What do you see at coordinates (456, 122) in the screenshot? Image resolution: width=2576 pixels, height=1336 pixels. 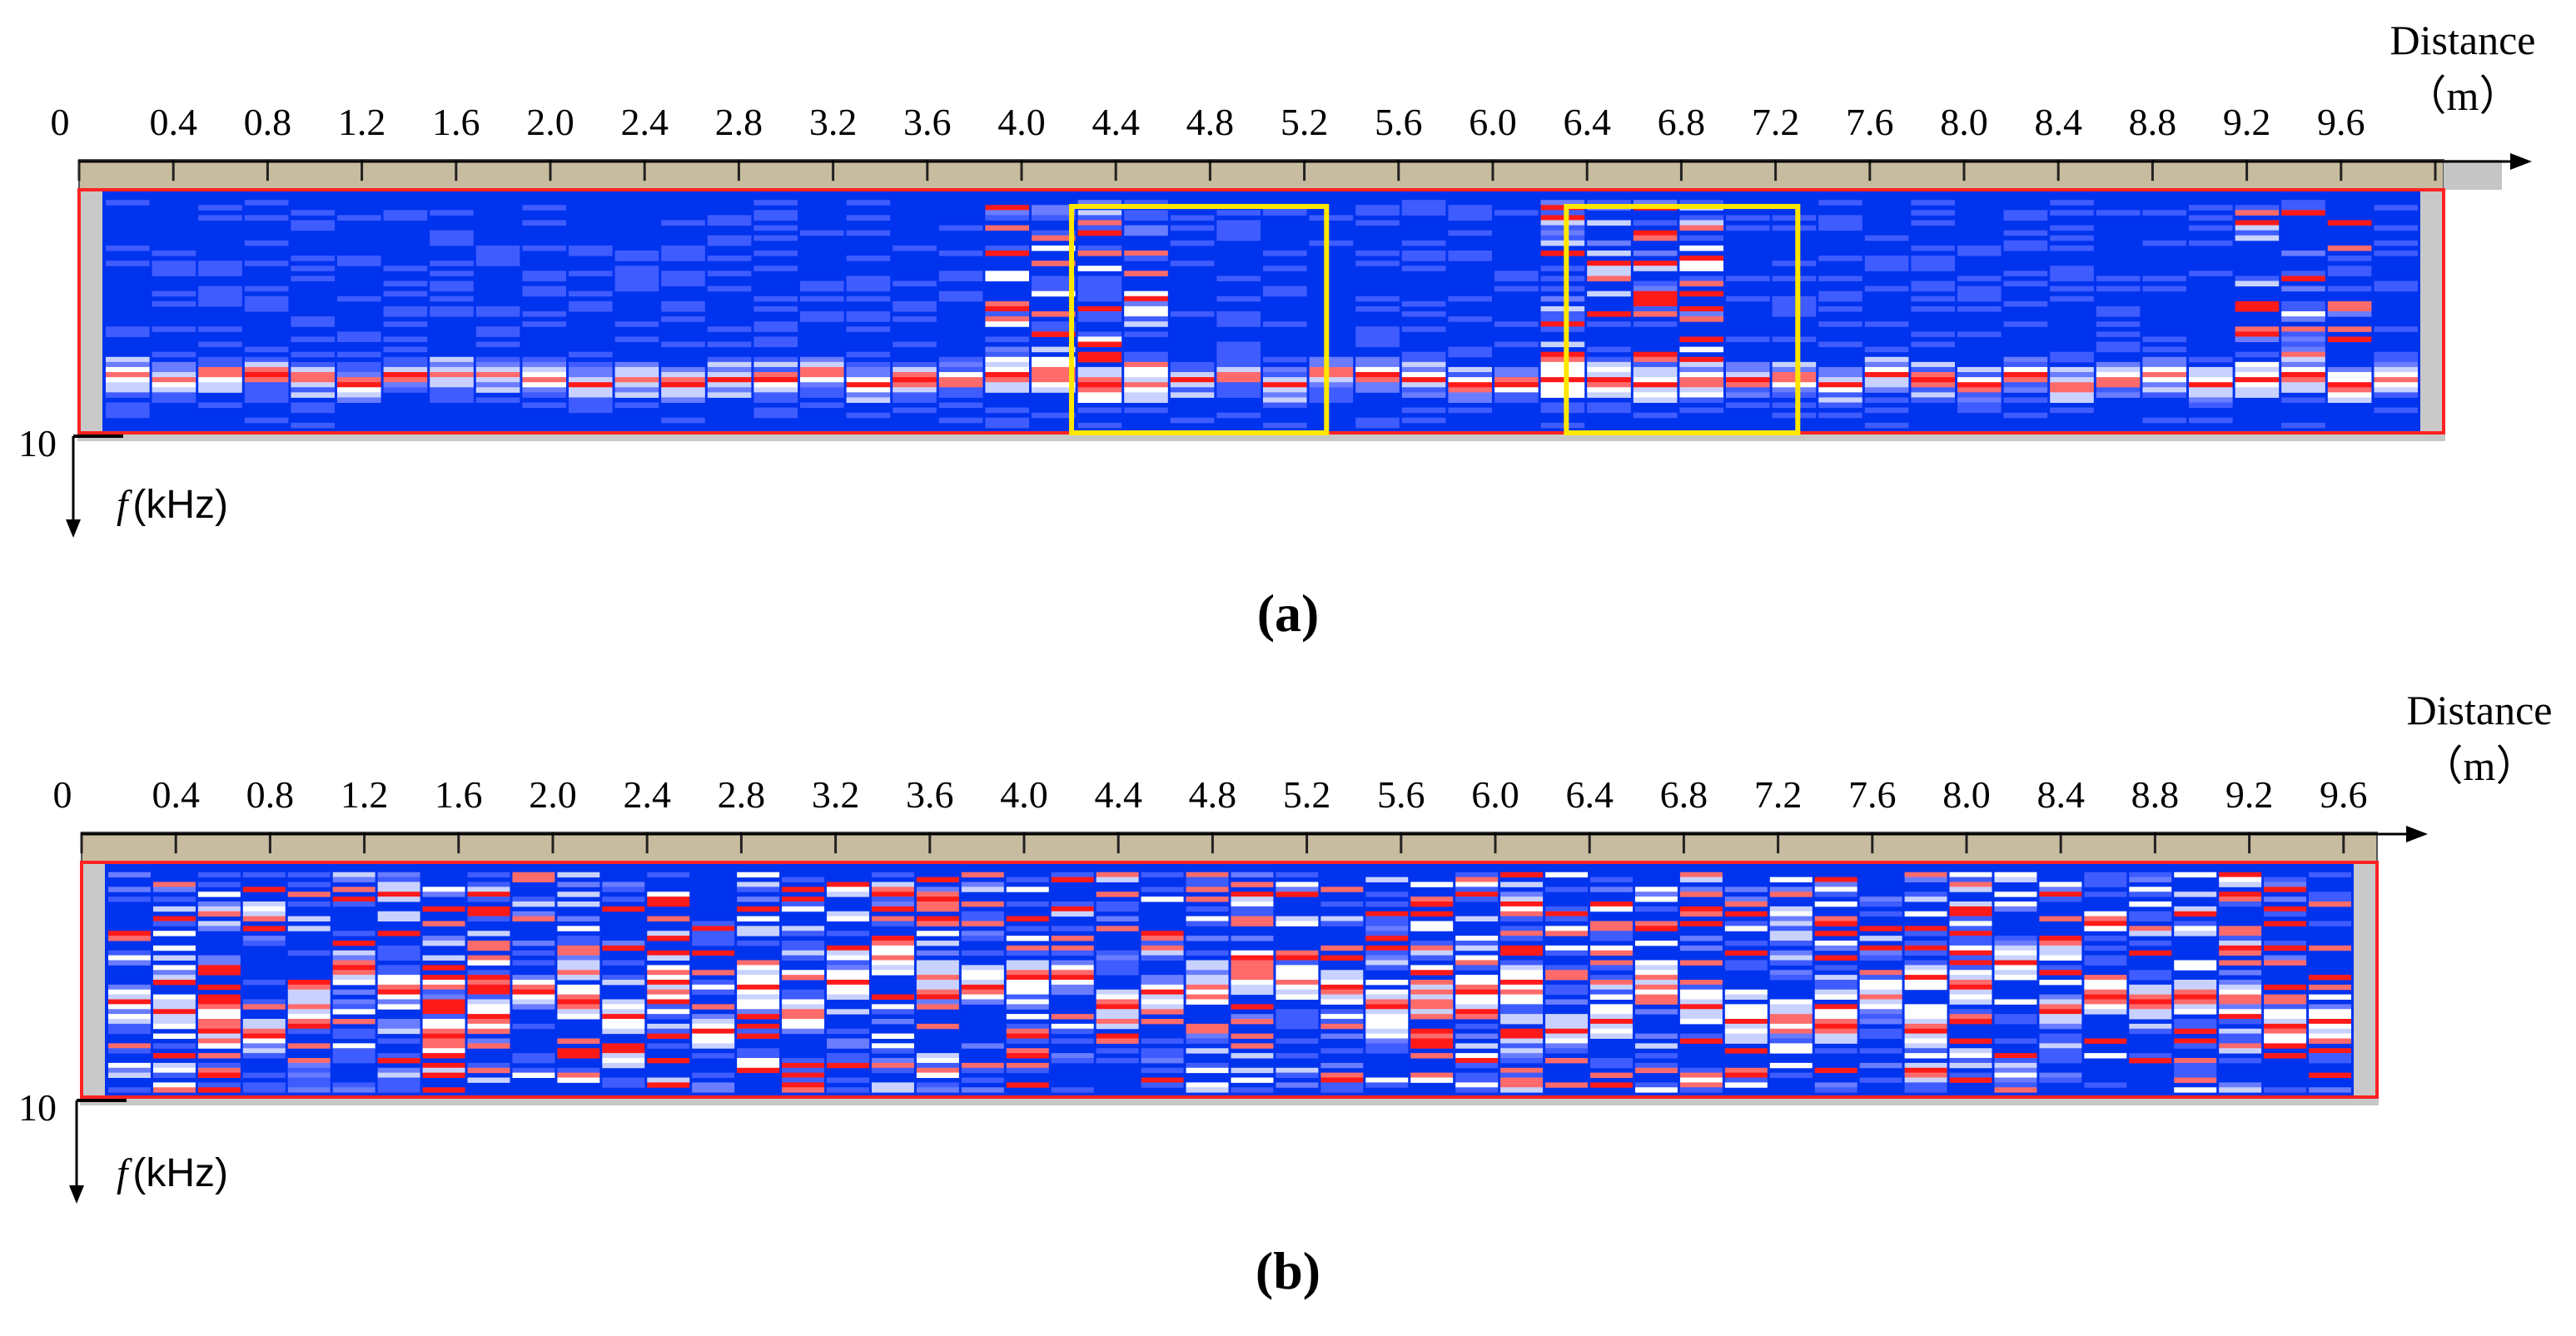 I see `tick-label-x: 1.6` at bounding box center [456, 122].